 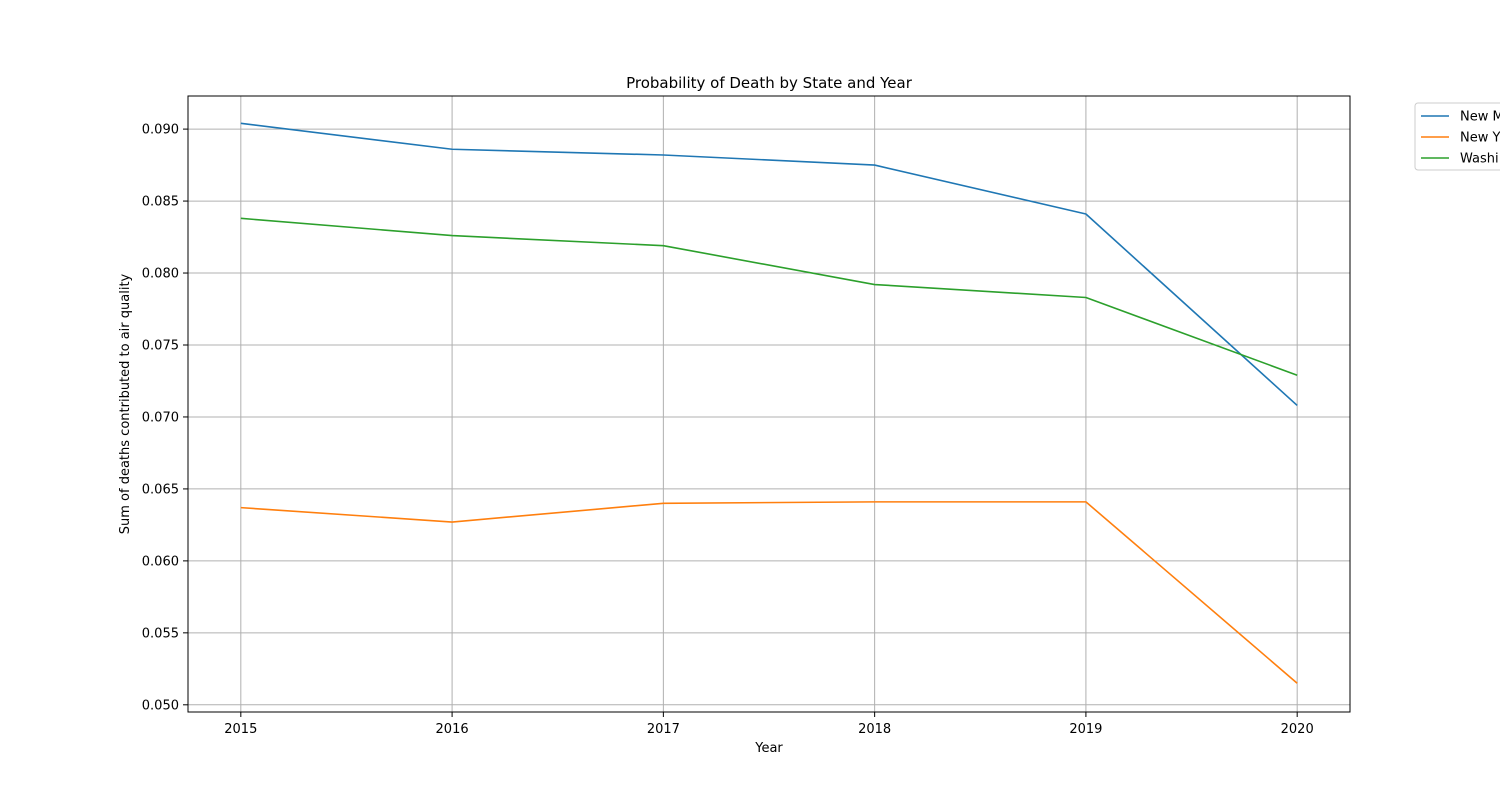 I want to click on x-tick-label: 2017, so click(x=663, y=729).